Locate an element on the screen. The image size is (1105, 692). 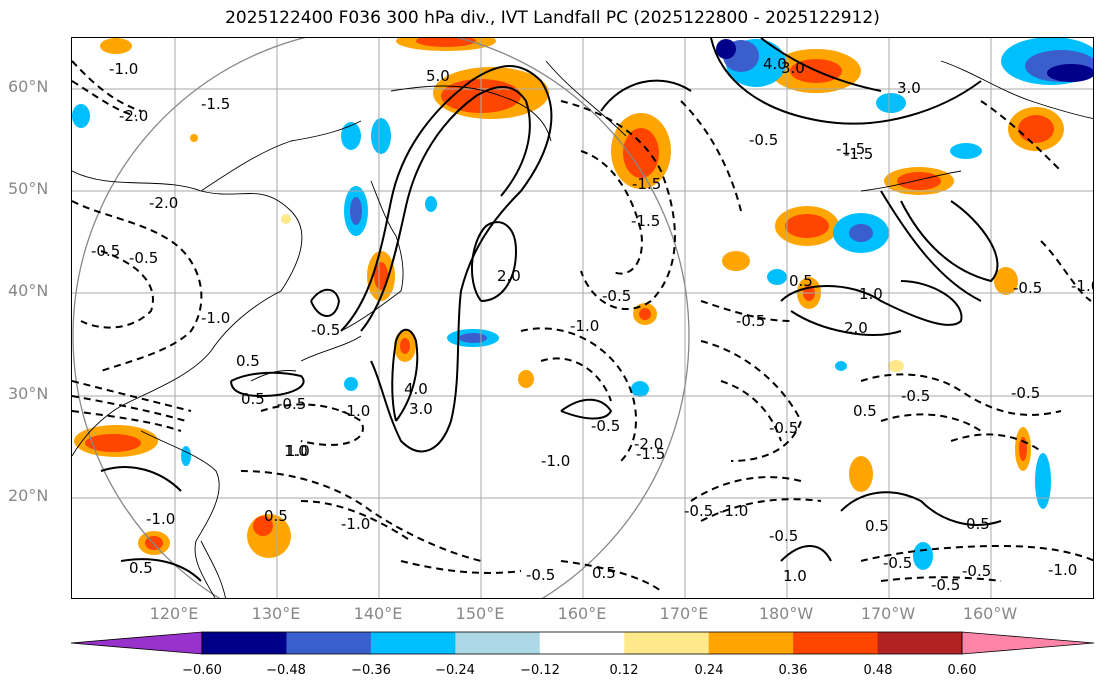
colorbar-tick-label: −0.36 is located at coordinates (371, 670).